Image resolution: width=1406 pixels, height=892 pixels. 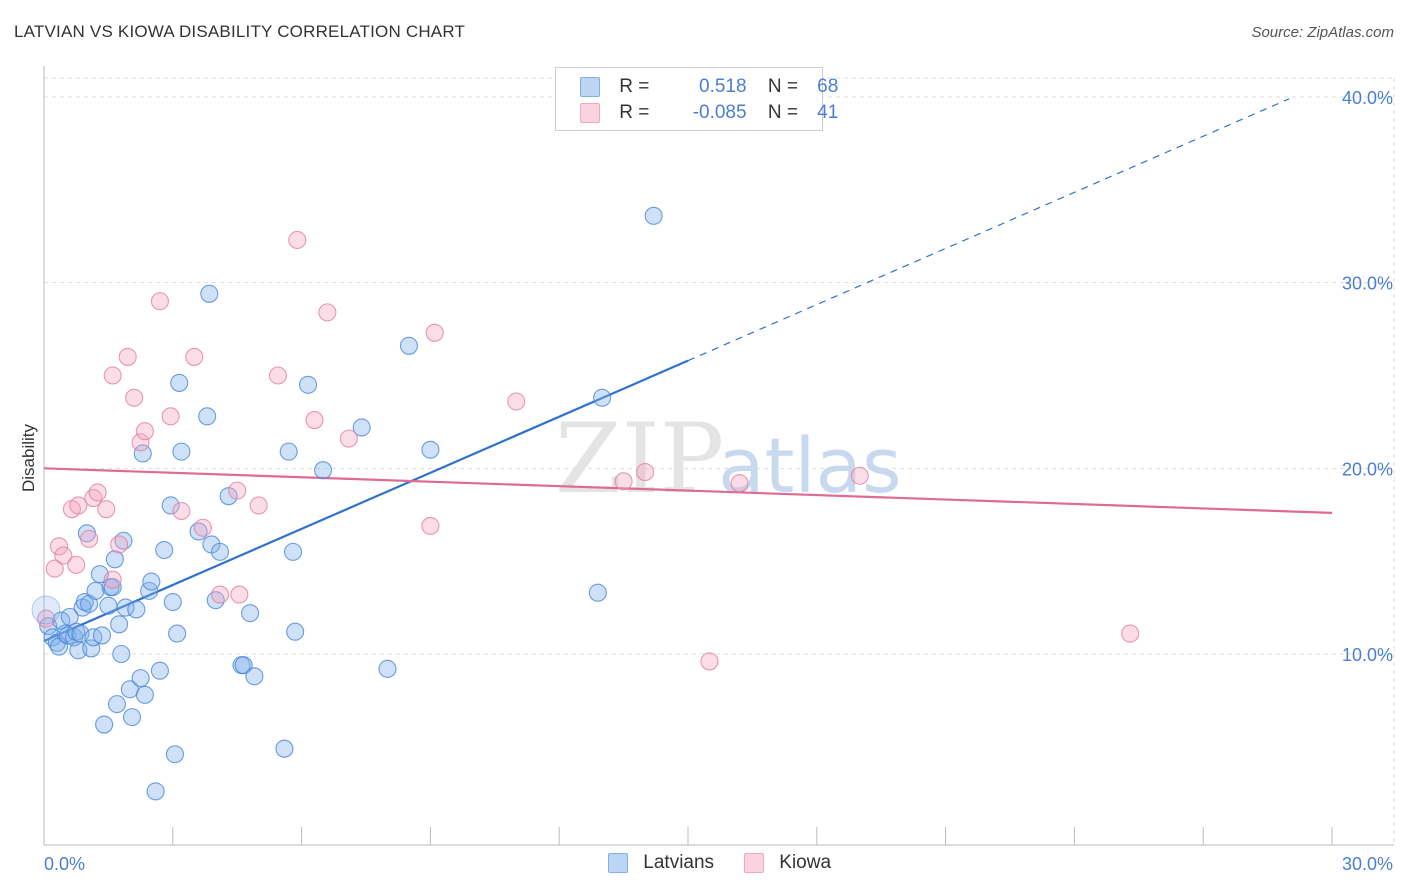 What do you see at coordinates (754, 862) in the screenshot?
I see `legend-kiowa-swatch` at bounding box center [754, 862].